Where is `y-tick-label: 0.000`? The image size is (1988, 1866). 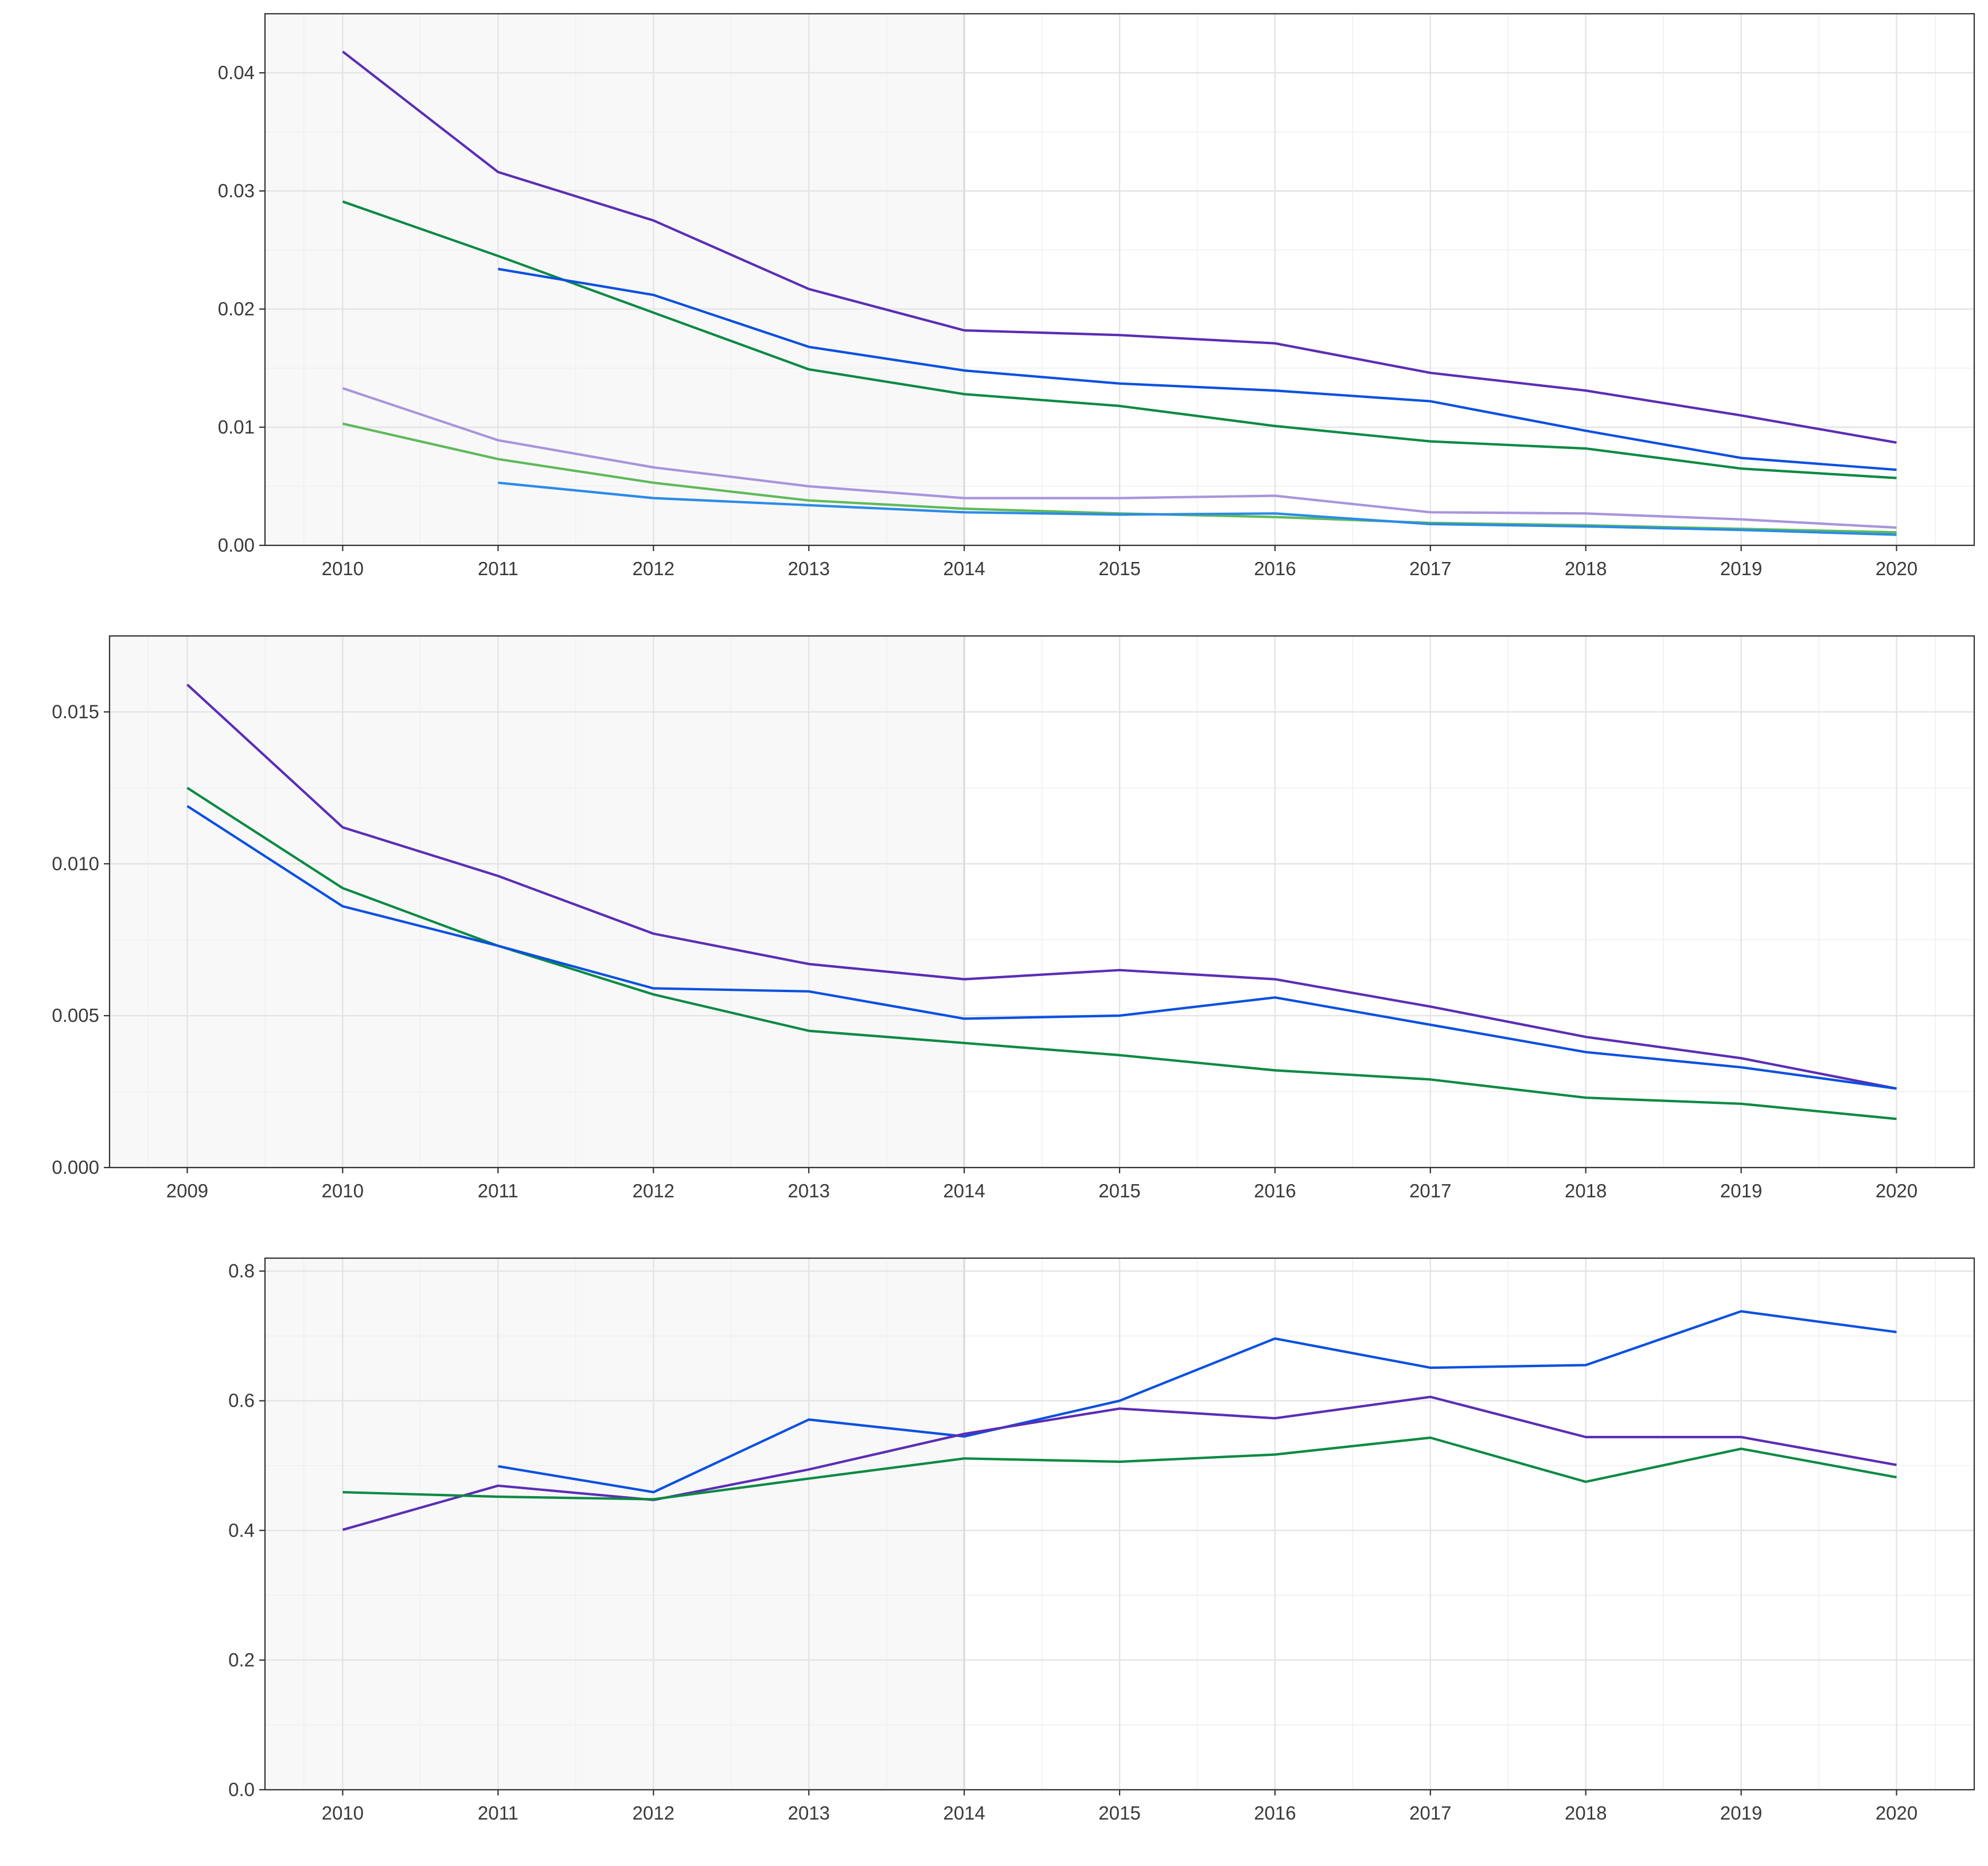
y-tick-label: 0.000 is located at coordinates (75, 1167).